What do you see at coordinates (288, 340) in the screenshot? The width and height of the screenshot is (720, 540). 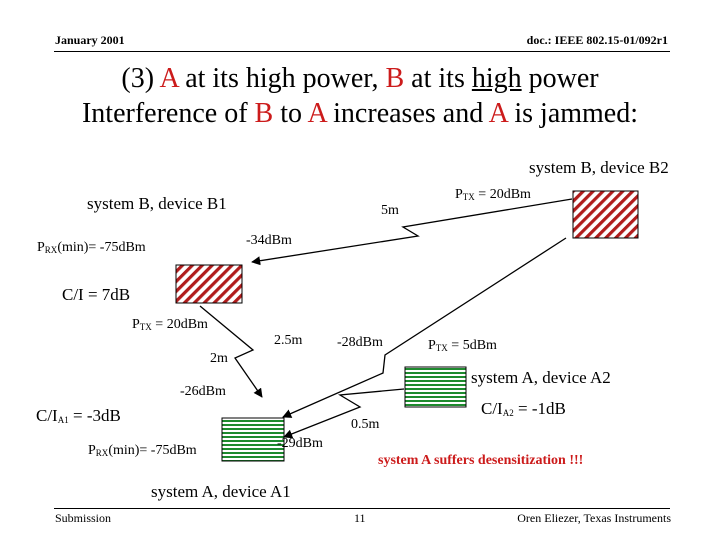 I see `label-distance-2-5m: 2.5m` at bounding box center [288, 340].